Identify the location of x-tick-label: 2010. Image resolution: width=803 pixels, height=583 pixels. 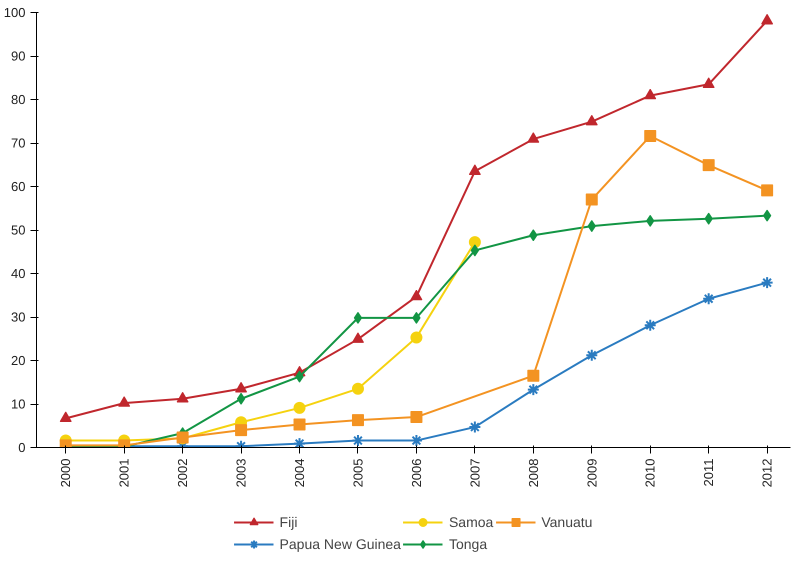
(650, 473).